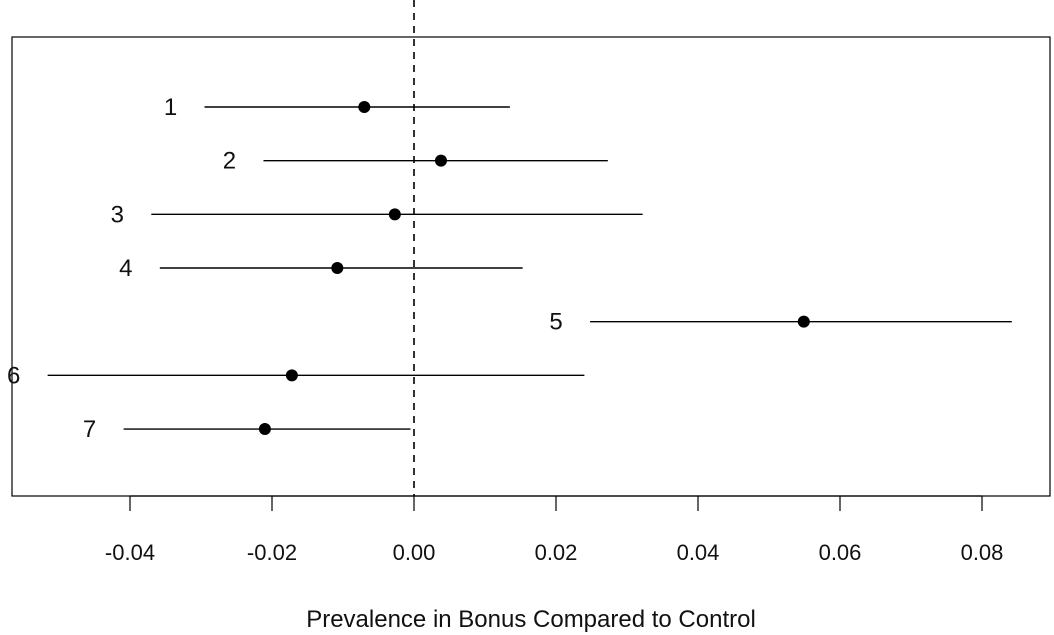 This screenshot has height=635, width=1054. Describe the element at coordinates (698, 552) in the screenshot. I see `x-tick-label-4: 0.04` at that location.